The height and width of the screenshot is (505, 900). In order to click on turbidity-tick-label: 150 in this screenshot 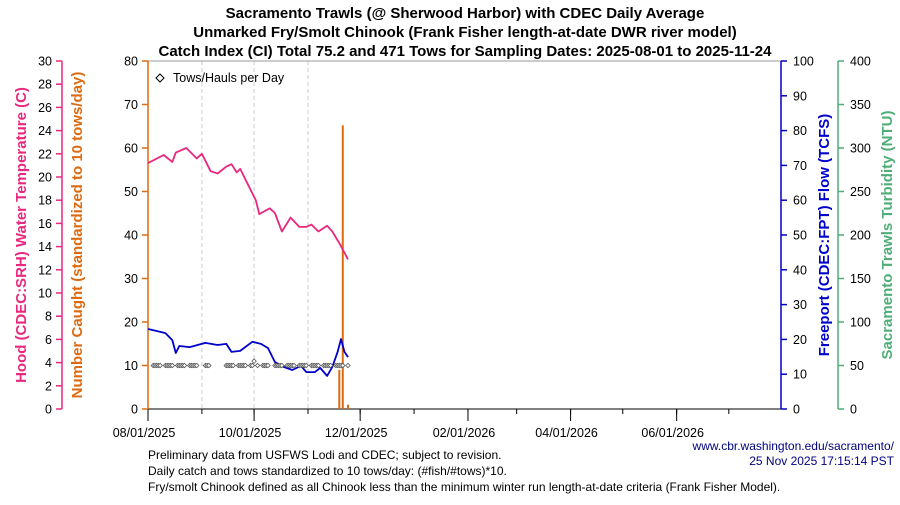, I will do `click(860, 279)`.